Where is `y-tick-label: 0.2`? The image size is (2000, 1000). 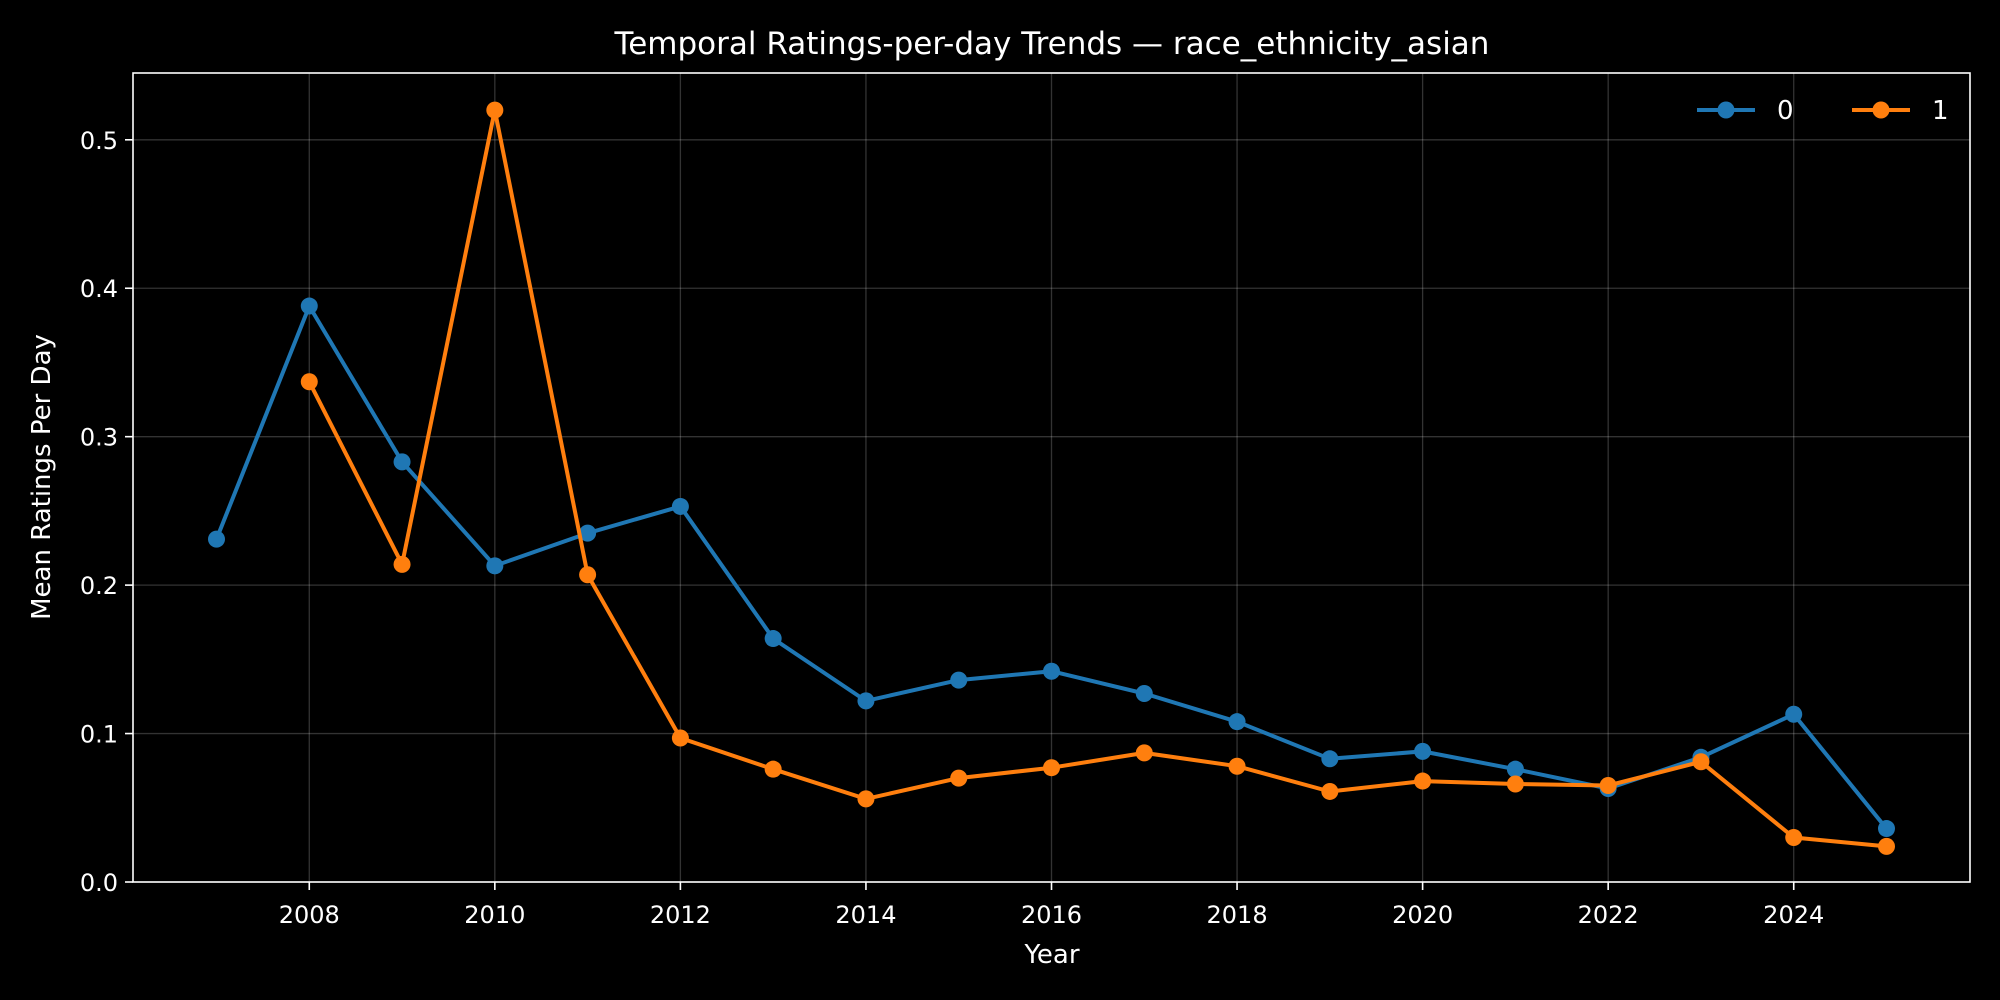 y-tick-label: 0.2 is located at coordinates (99, 586).